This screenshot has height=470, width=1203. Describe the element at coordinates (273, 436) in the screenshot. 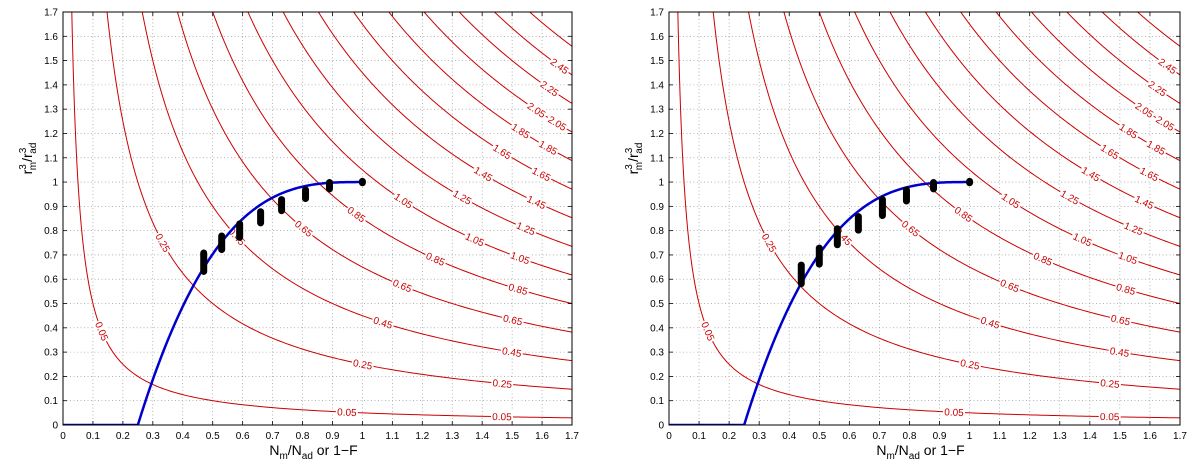

I see `x-tick-label: 0.7` at that location.